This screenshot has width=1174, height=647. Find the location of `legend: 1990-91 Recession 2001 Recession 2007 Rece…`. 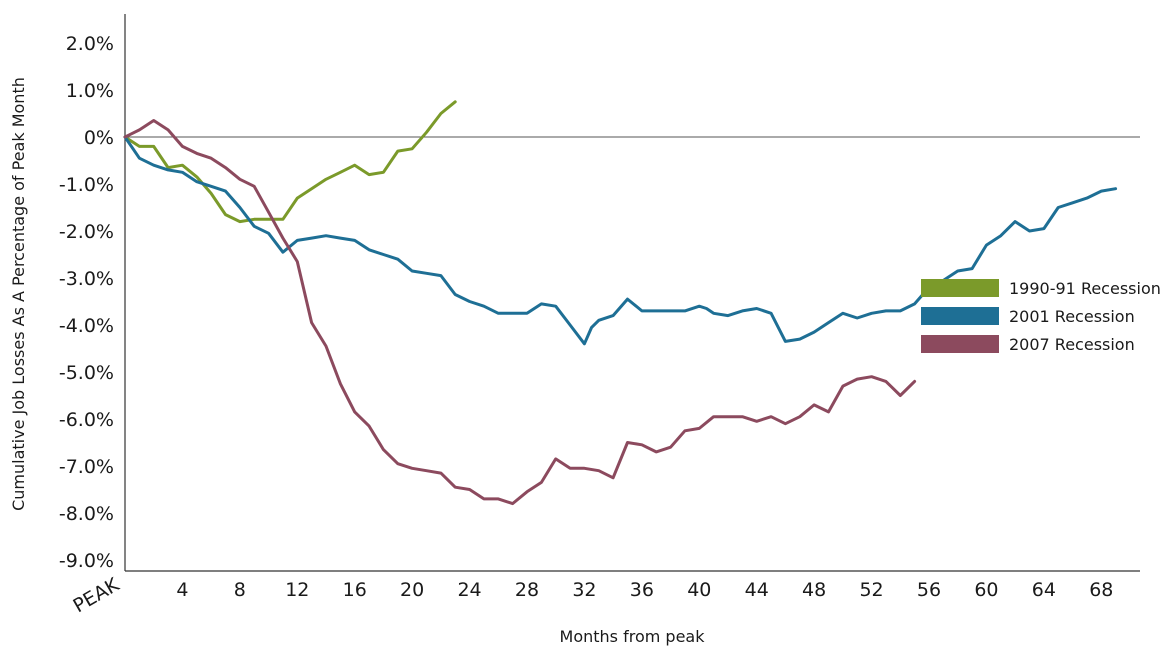

legend: 1990-91 Recession 2001 Recession 2007 Rece… is located at coordinates (1041, 316).